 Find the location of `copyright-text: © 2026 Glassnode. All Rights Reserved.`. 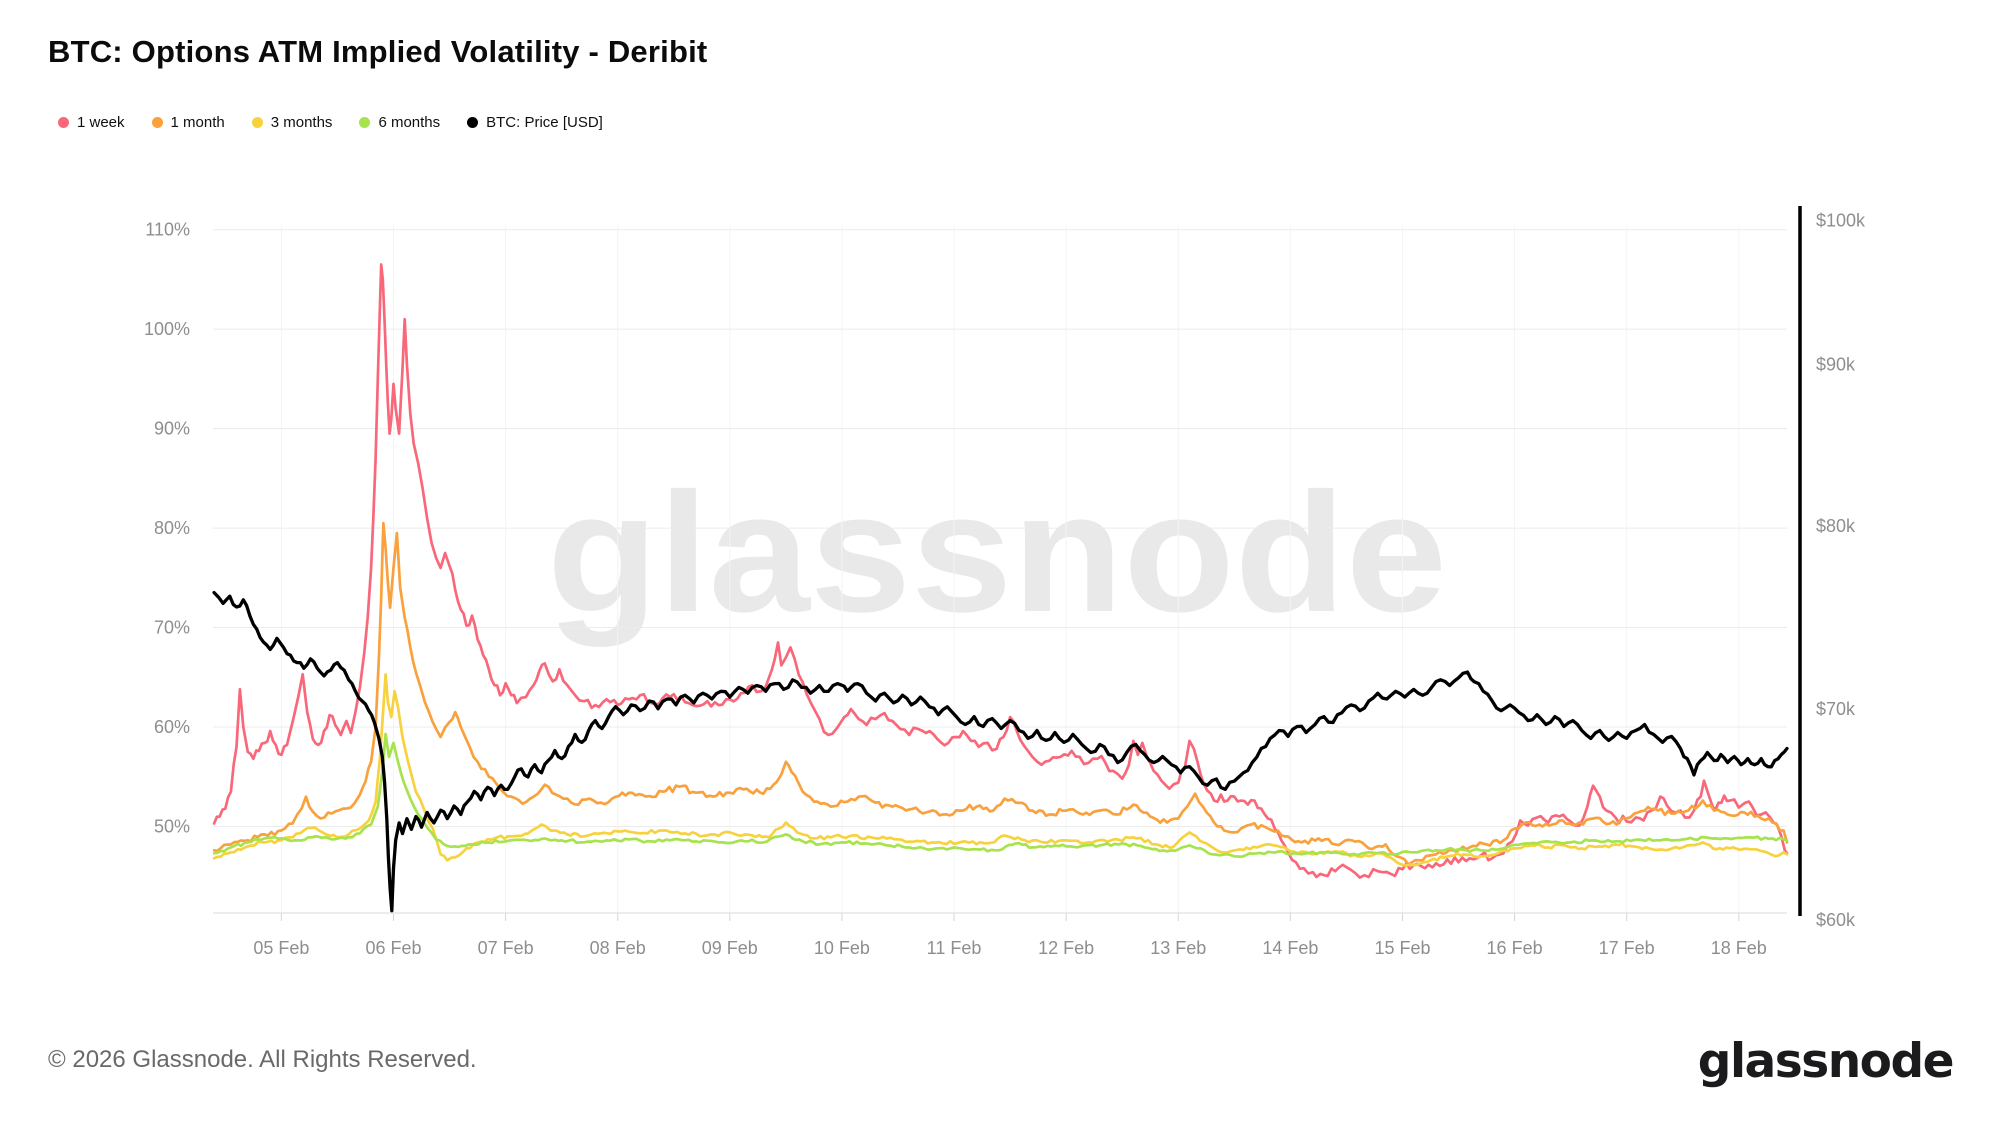

copyright-text: © 2026 Glassnode. All Rights Reserved. is located at coordinates (262, 1059).